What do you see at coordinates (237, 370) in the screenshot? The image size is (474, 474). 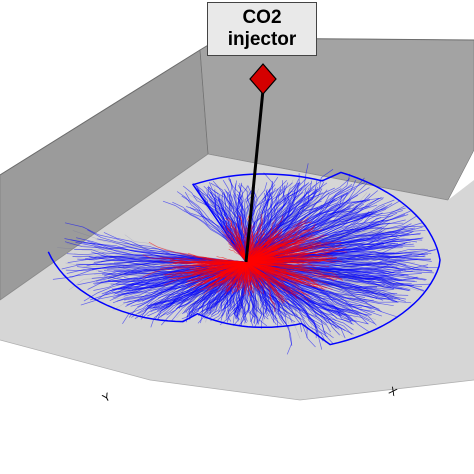 I see `floor-frame-front` at bounding box center [237, 370].